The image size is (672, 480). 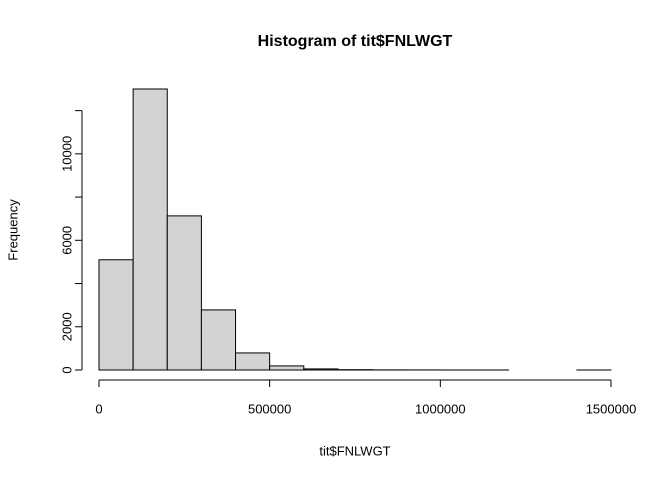 I want to click on x-tick-label: 1000000, so click(x=440, y=408).